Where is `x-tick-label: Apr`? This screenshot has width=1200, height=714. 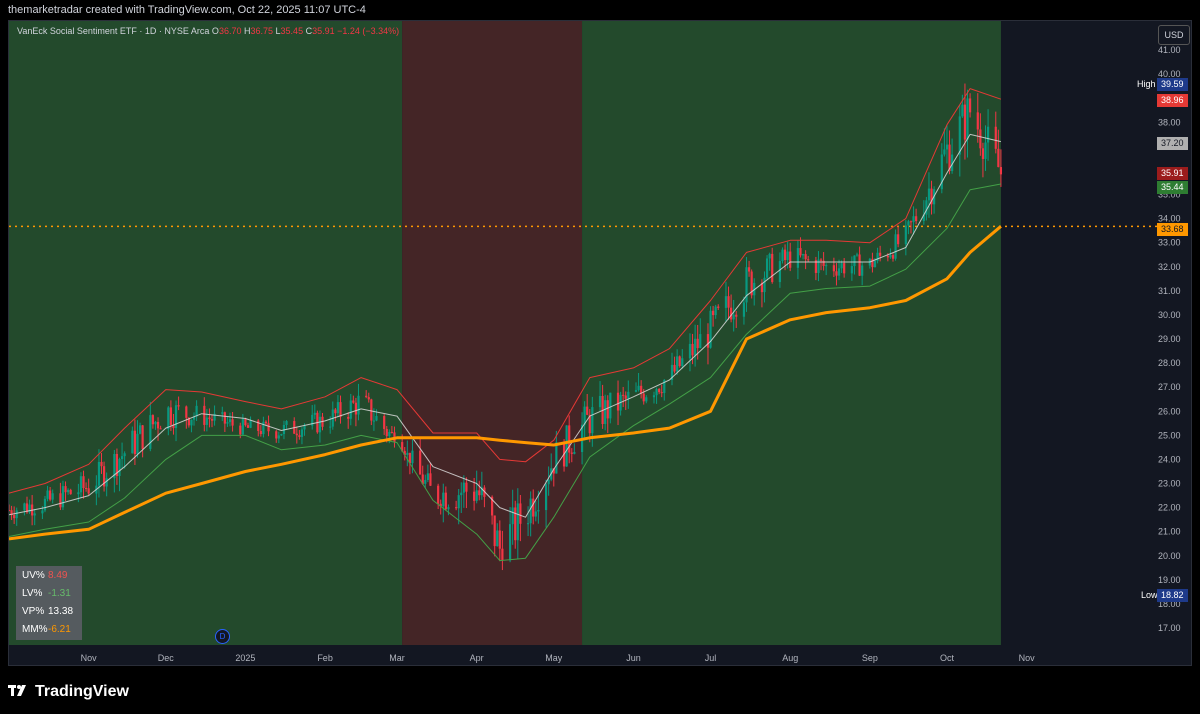 x-tick-label: Apr is located at coordinates (477, 658).